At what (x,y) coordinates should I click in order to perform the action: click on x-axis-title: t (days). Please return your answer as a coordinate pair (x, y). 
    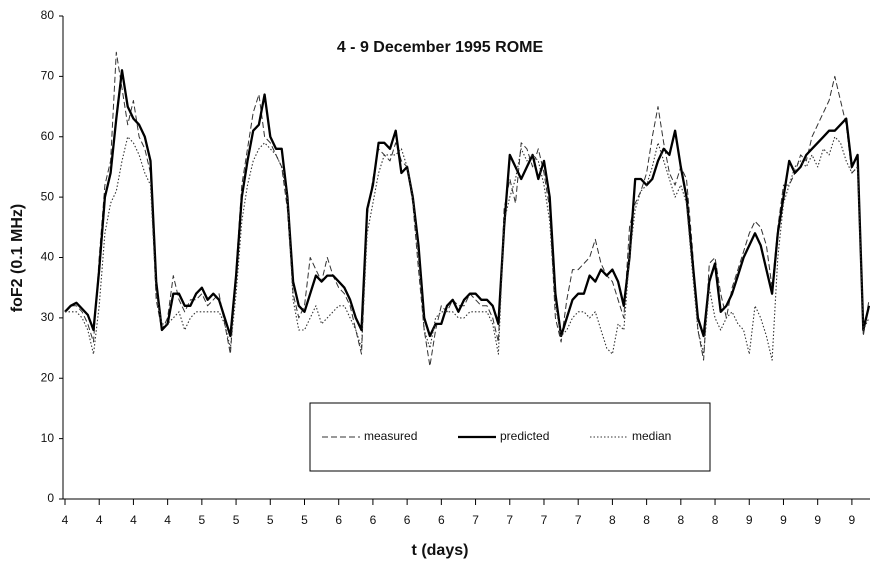
    Looking at the image, I should click on (440, 550).